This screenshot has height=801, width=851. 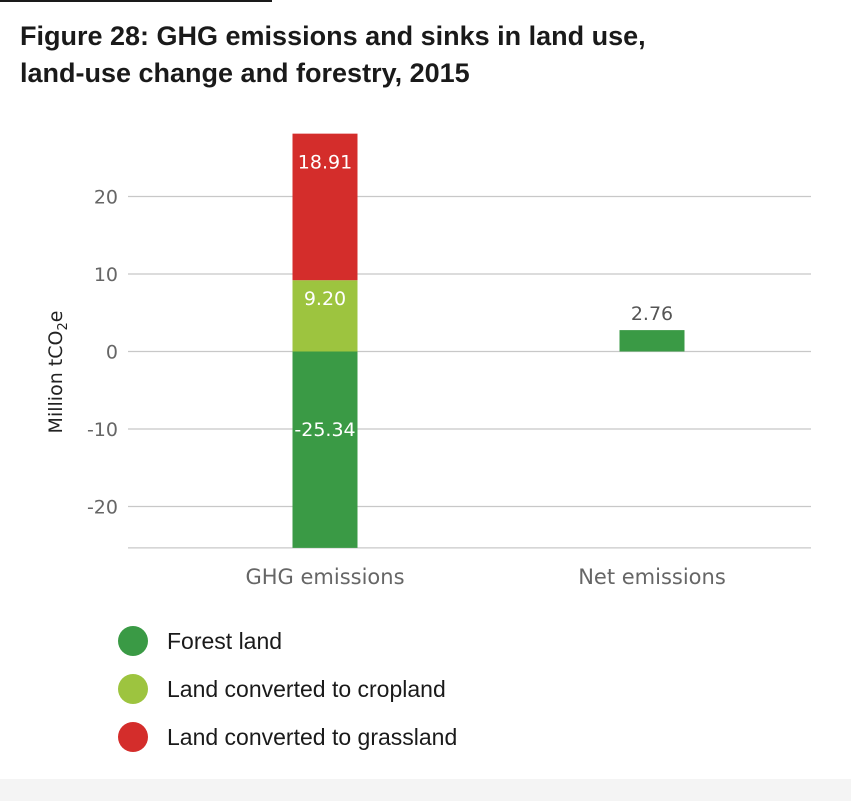 What do you see at coordinates (652, 314) in the screenshot?
I see `data-label-net-emissions-net-emissions: 2.76` at bounding box center [652, 314].